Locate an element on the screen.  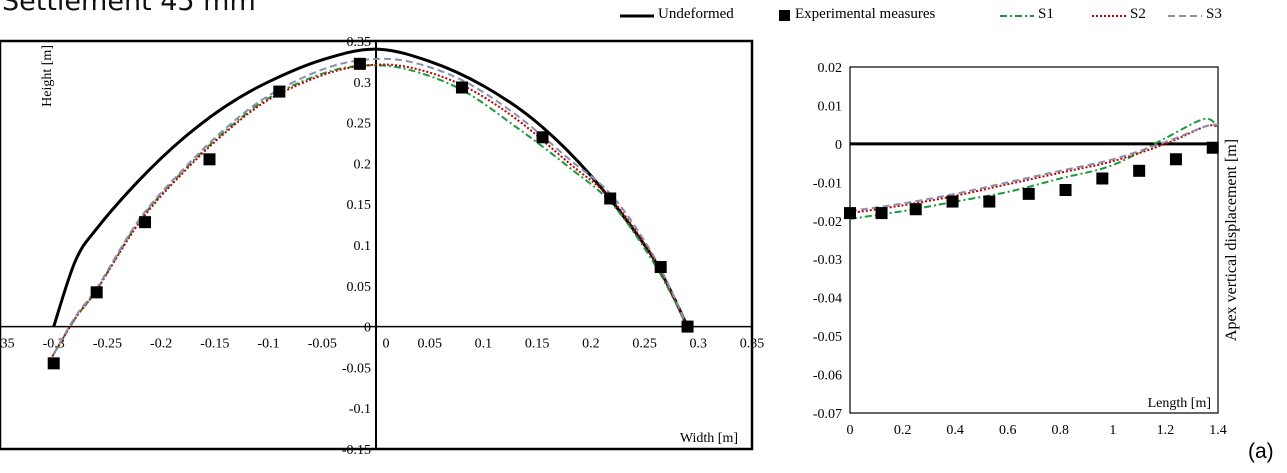
y-tick-label: -0.07 is located at coordinates (827, 414).